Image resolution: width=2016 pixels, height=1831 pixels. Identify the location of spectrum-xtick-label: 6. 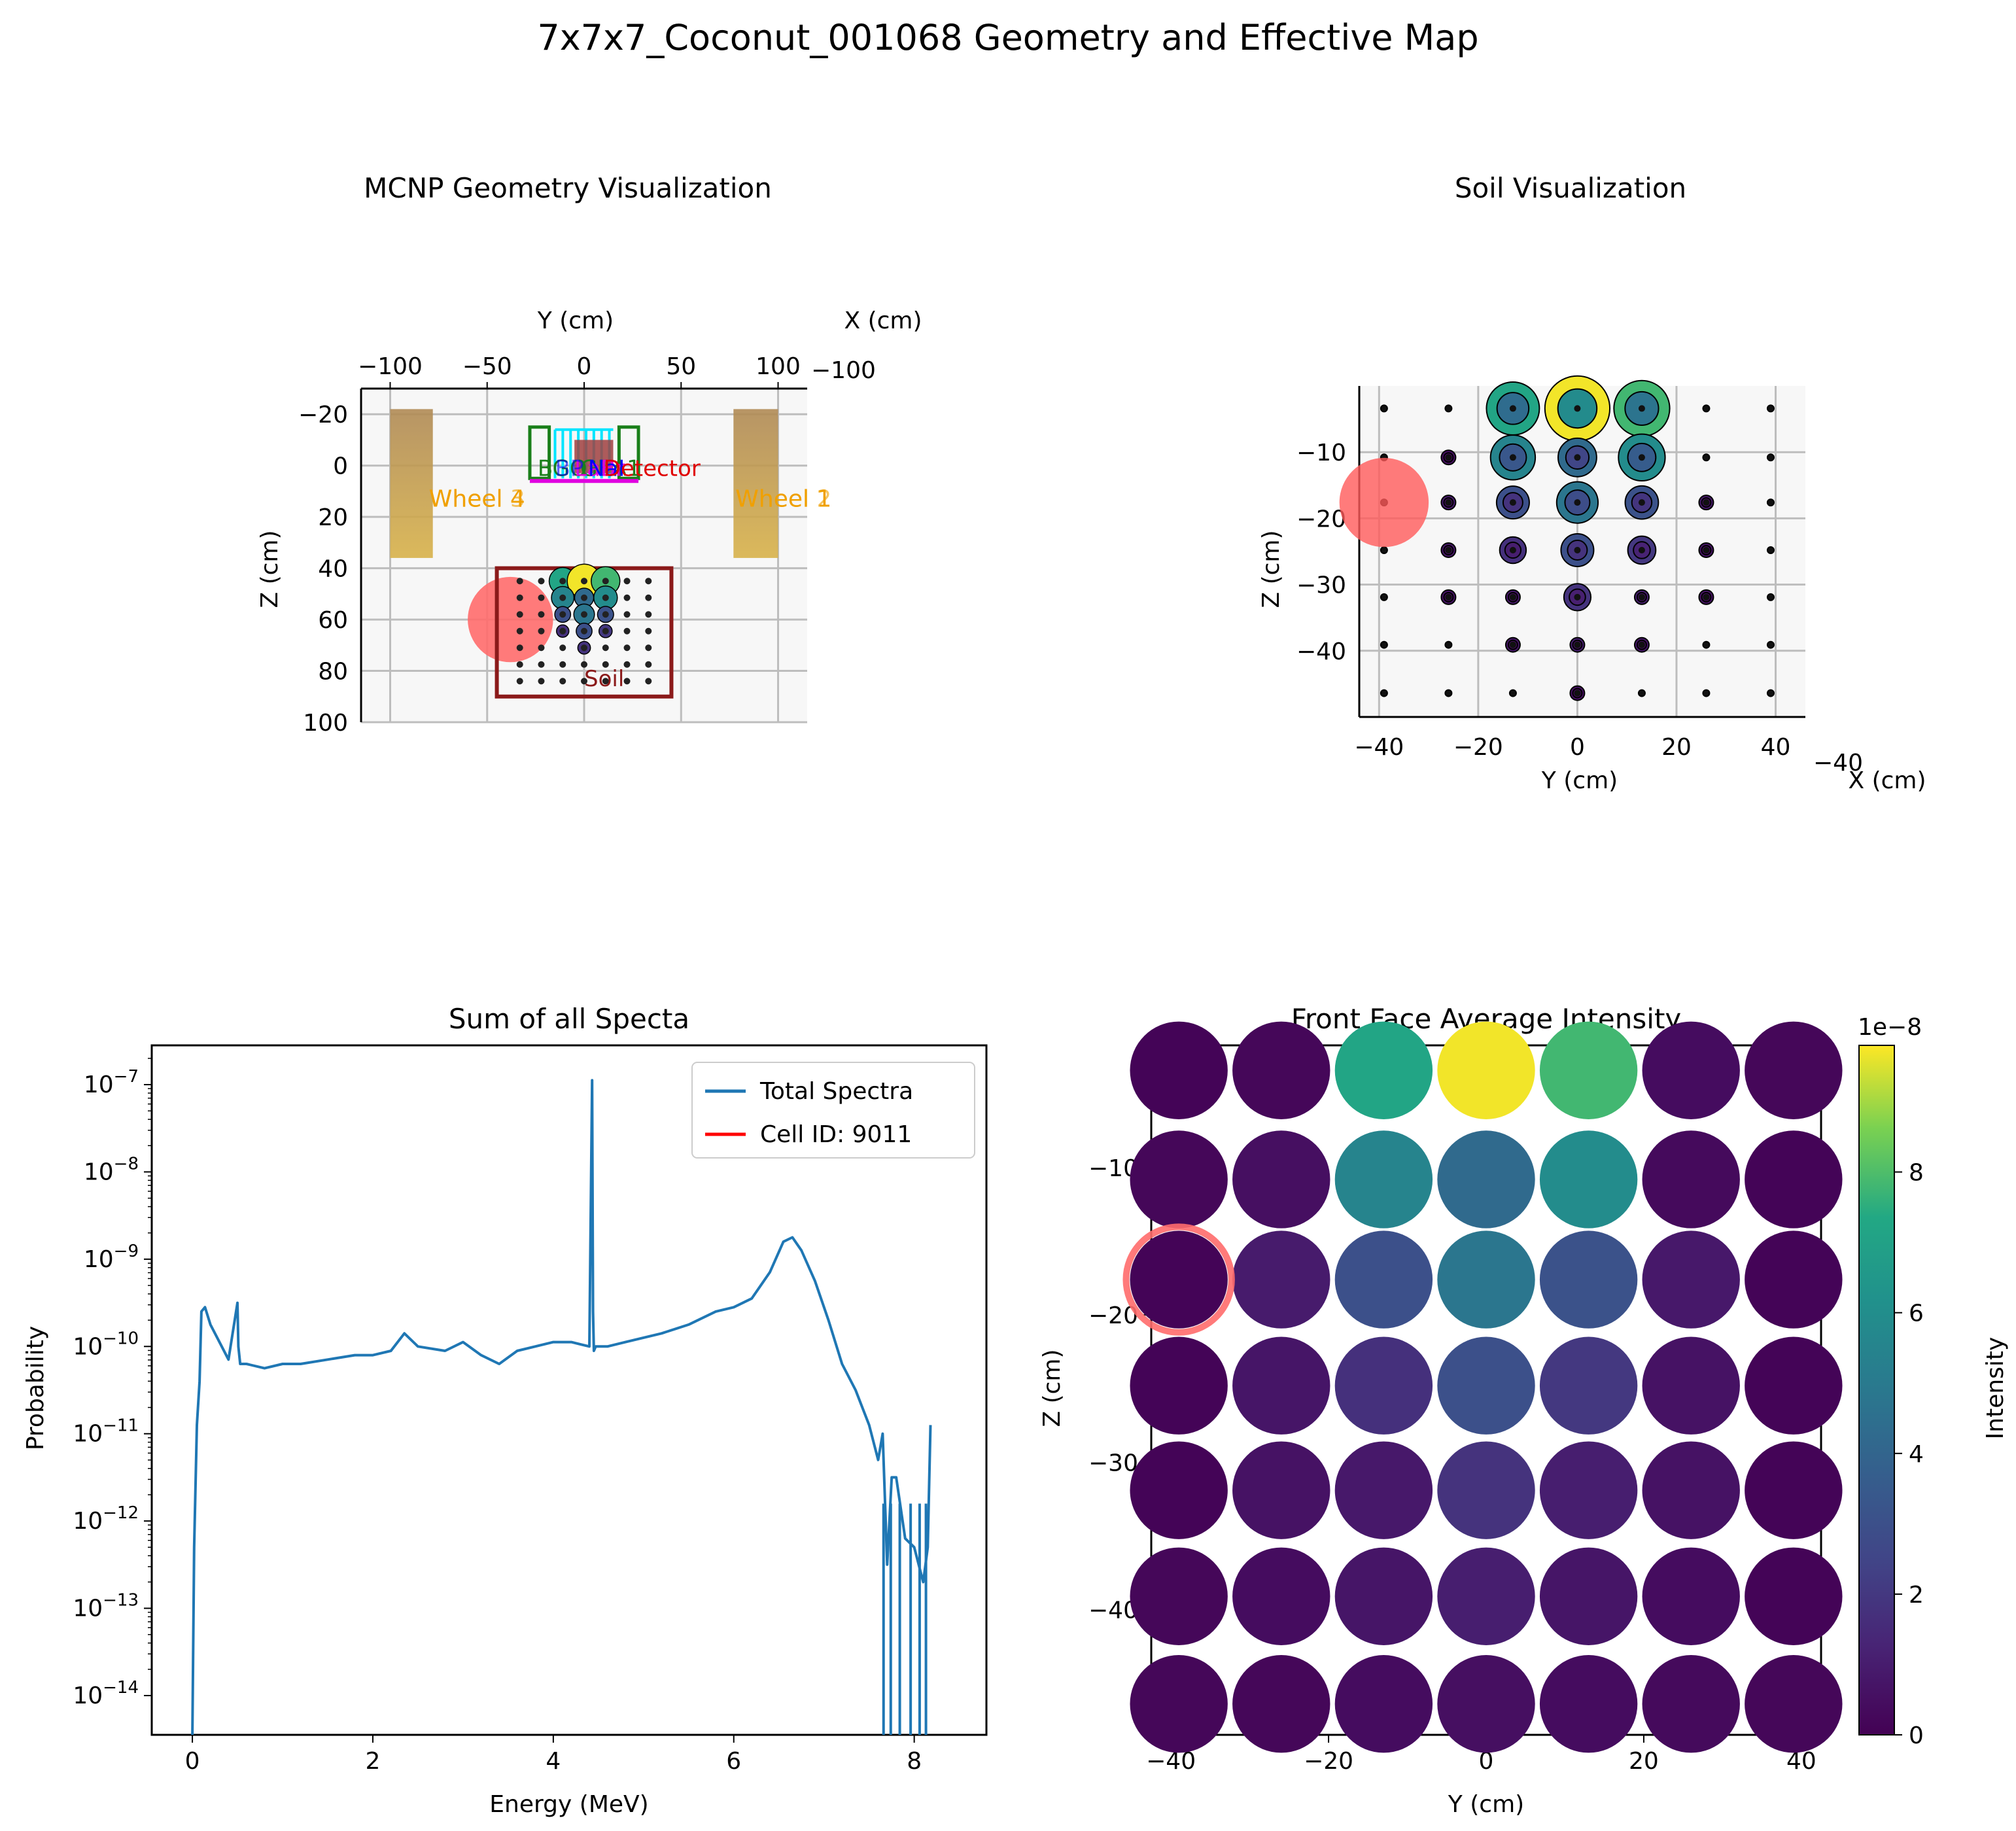
(733, 1761).